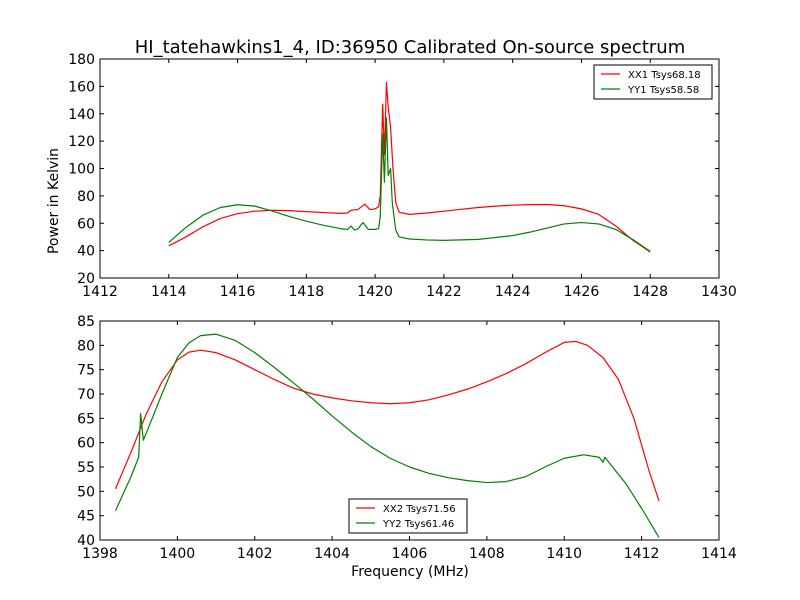 The height and width of the screenshot is (600, 800). What do you see at coordinates (81, 142) in the screenshot?
I see `y-tick-label-0-5: 120` at bounding box center [81, 142].